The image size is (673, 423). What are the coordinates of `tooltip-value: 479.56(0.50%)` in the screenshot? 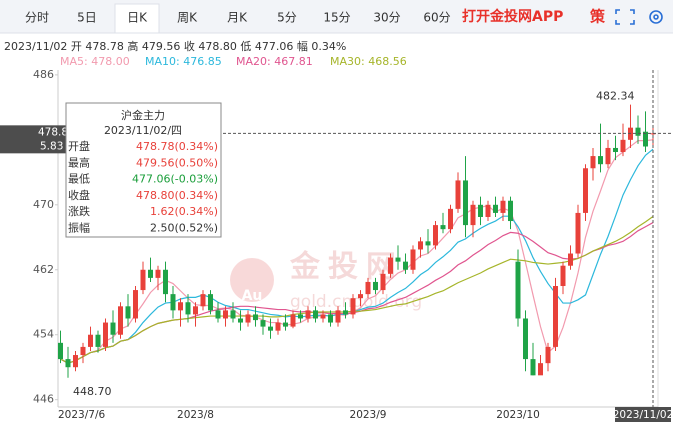 It's located at (177, 162).